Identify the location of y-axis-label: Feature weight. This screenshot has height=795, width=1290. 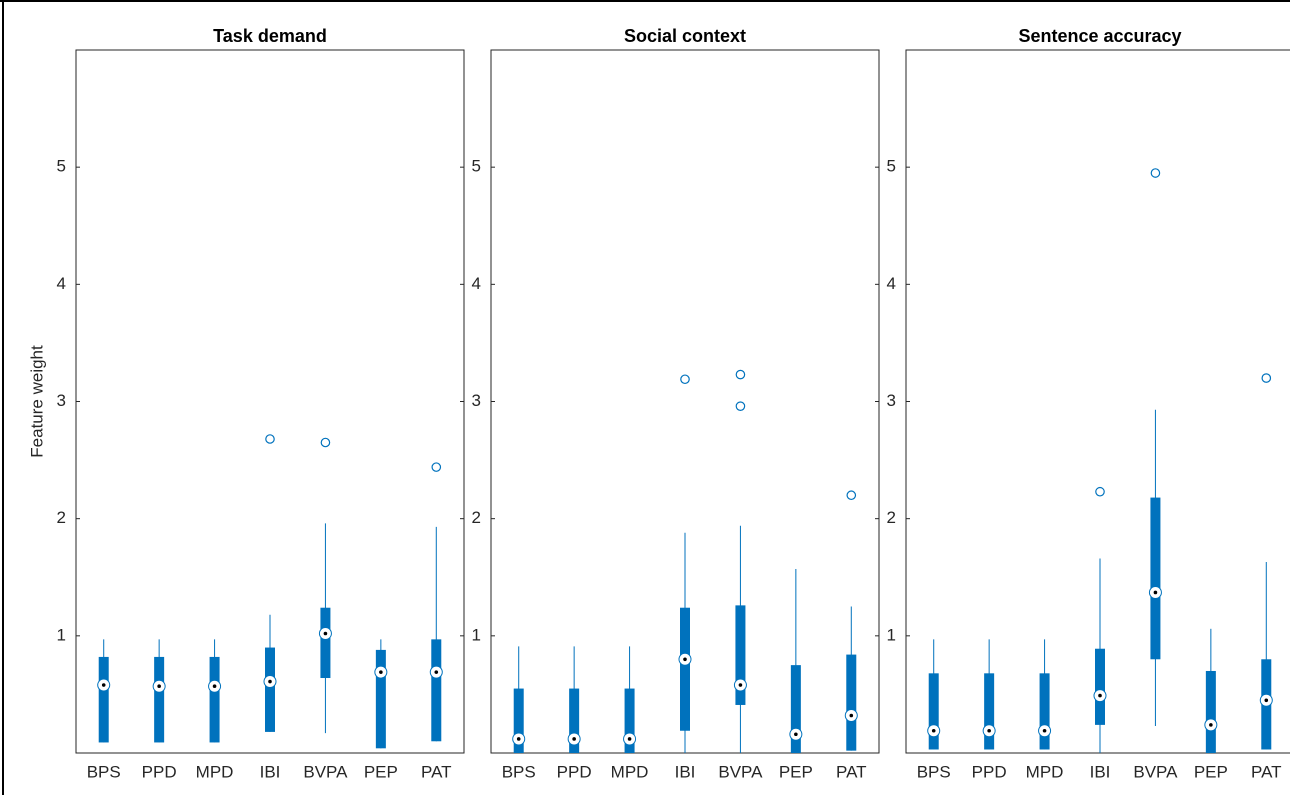
(36, 401).